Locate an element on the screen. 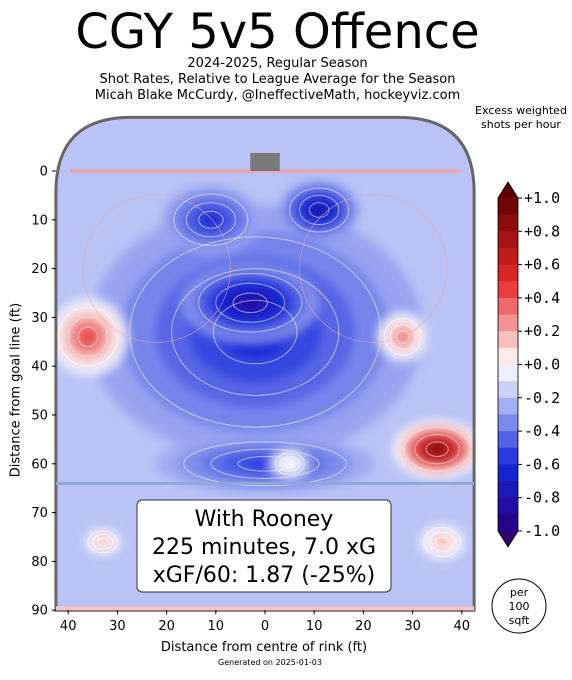 The height and width of the screenshot is (680, 572). colorbar-tick-label: -1.0 is located at coordinates (542, 531).